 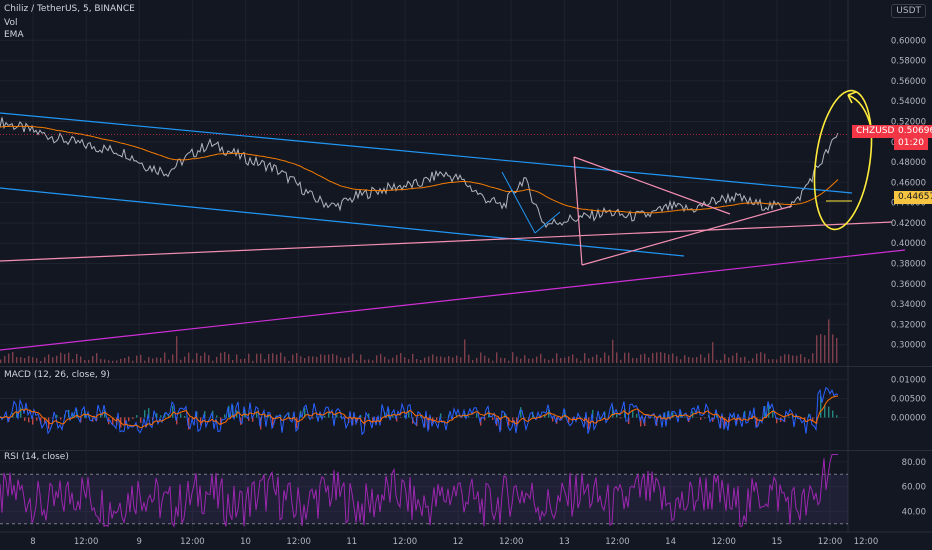 I want to click on vol-legend: Vol, so click(x=11, y=23).